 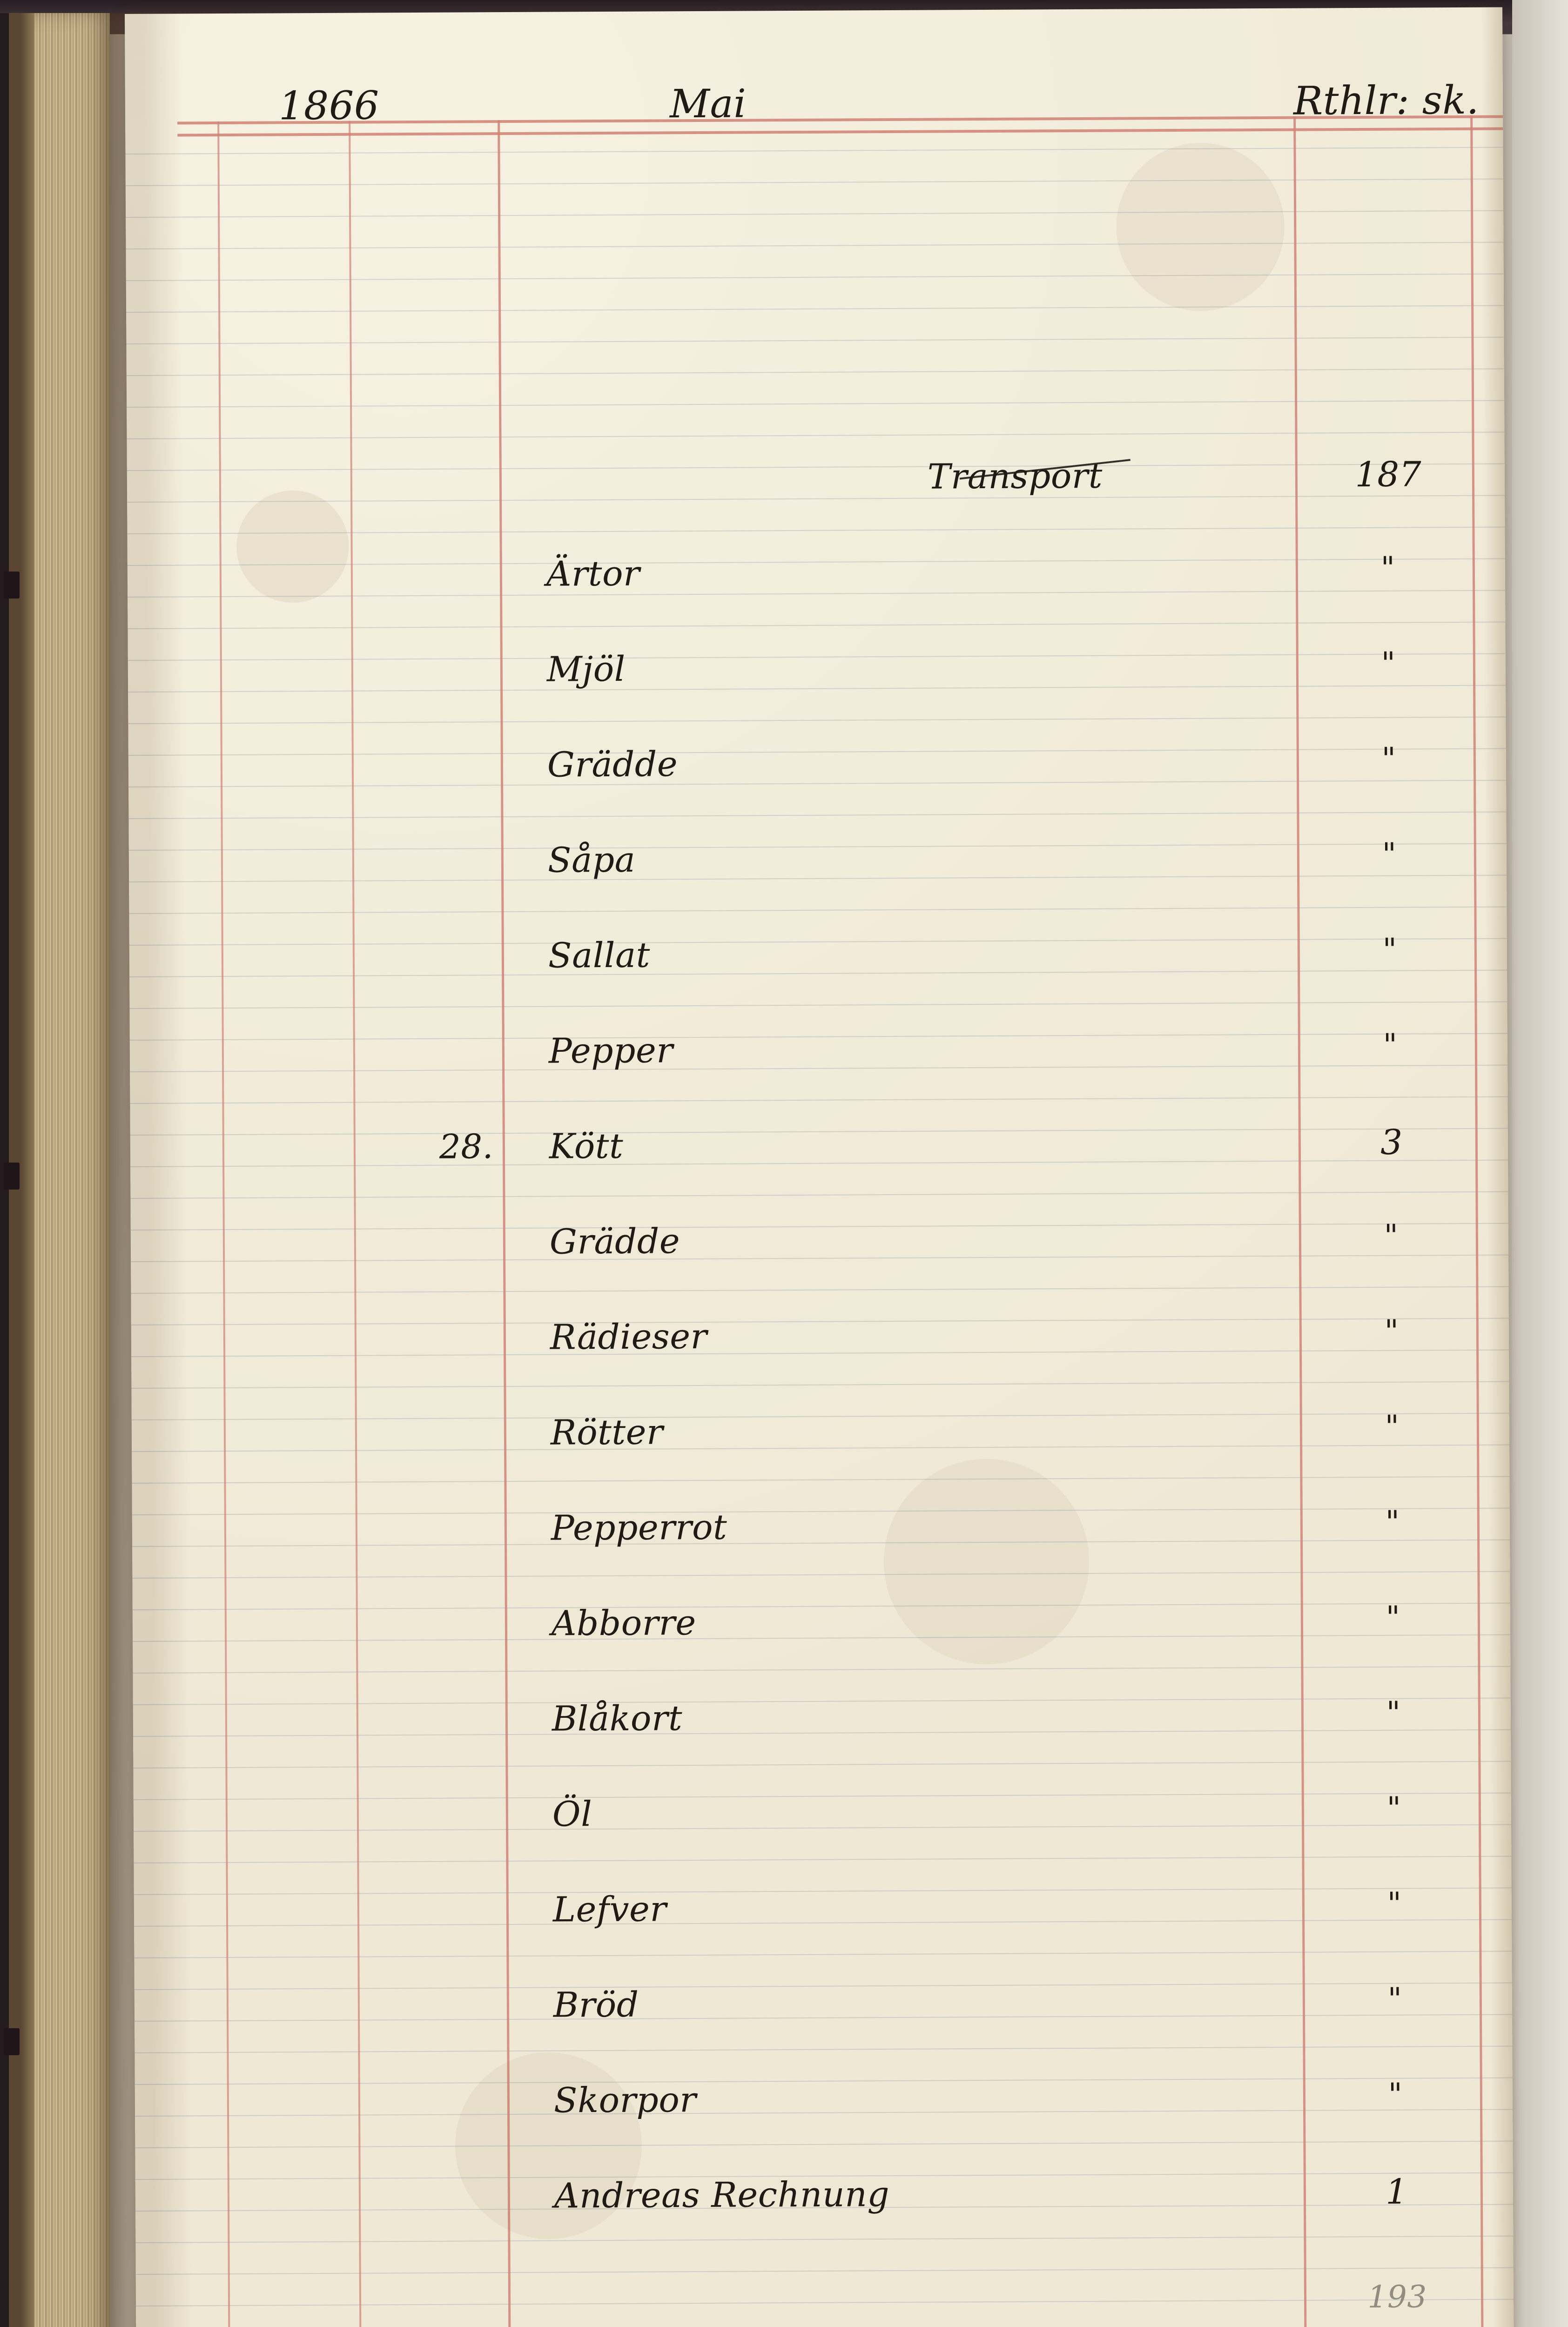 What do you see at coordinates (820, 1252) in the screenshot?
I see `table-row: Grädde"12` at bounding box center [820, 1252].